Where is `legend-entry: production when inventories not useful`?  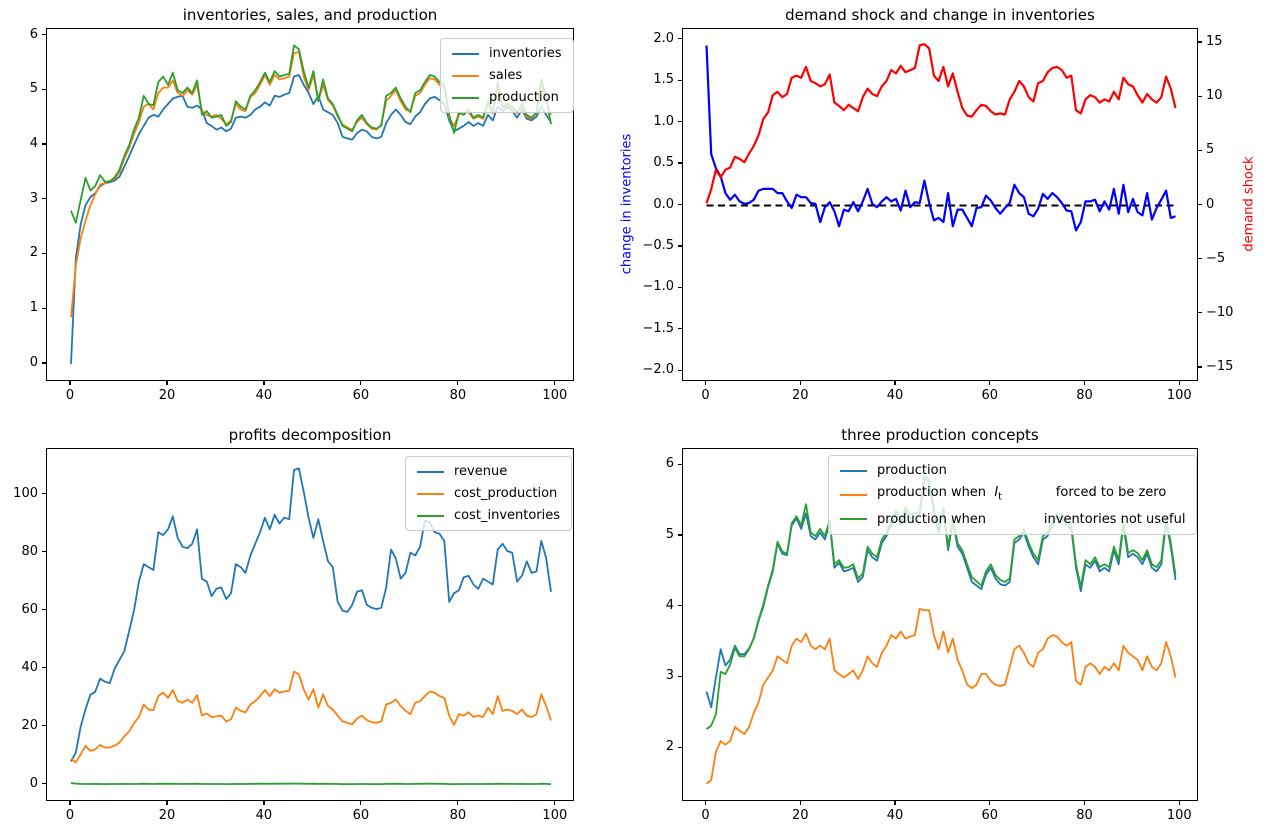
legend-entry: production when inventories not useful is located at coordinates (1012, 519).